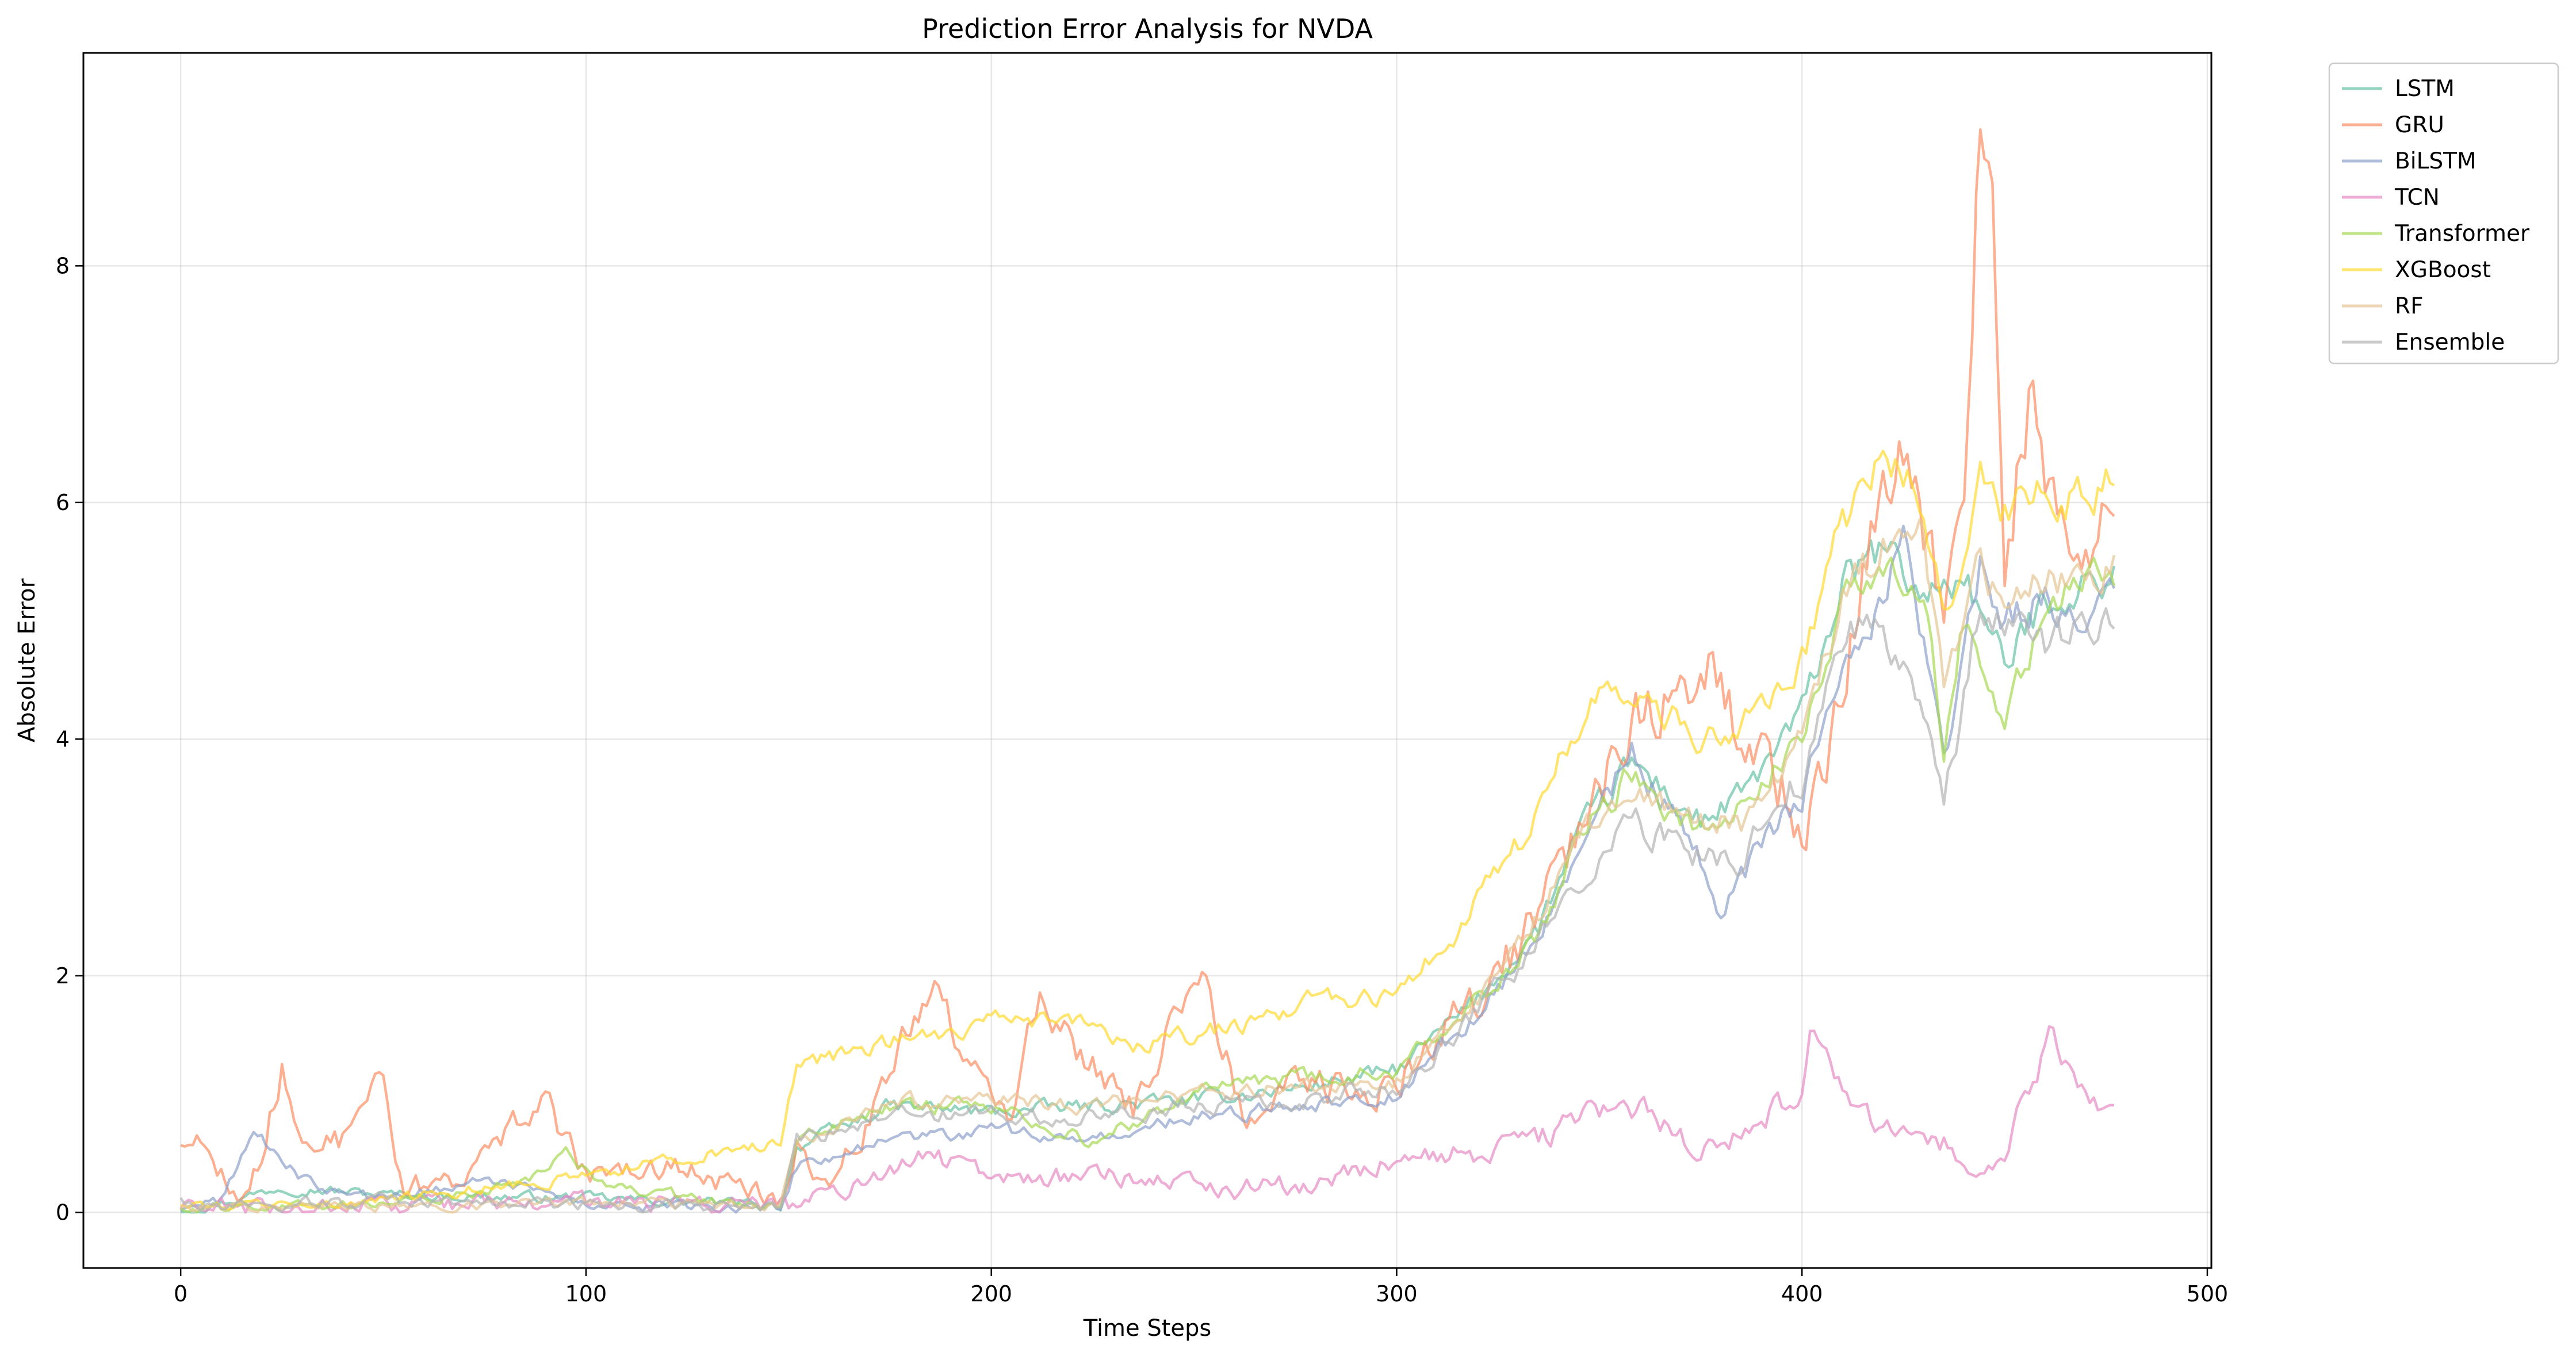 Image resolution: width=2576 pixels, height=1360 pixels. Describe the element at coordinates (63, 1212) in the screenshot. I see `y-tick-label: 0` at that location.